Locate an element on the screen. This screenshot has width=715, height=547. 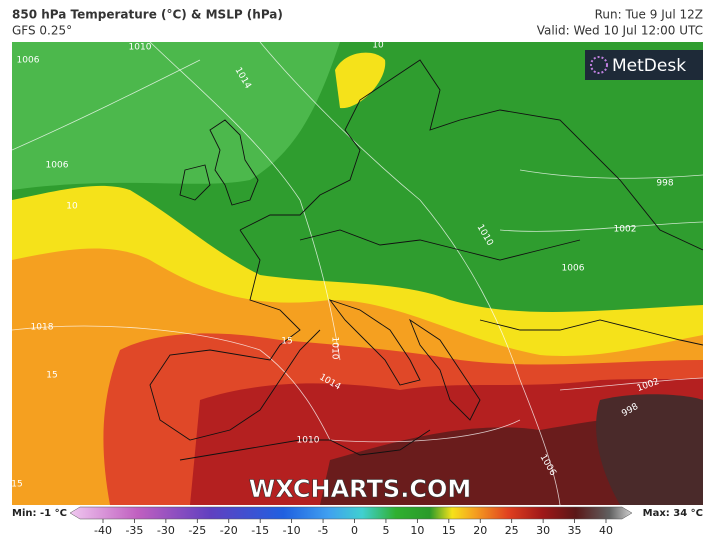
color-bar is located at coordinates (351, 513).